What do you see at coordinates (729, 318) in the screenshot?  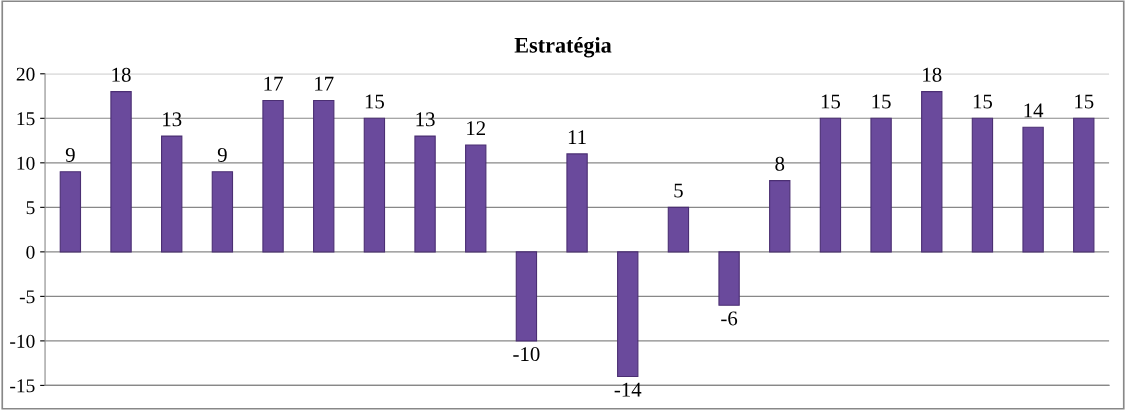 I see `data-label: -6` at bounding box center [729, 318].